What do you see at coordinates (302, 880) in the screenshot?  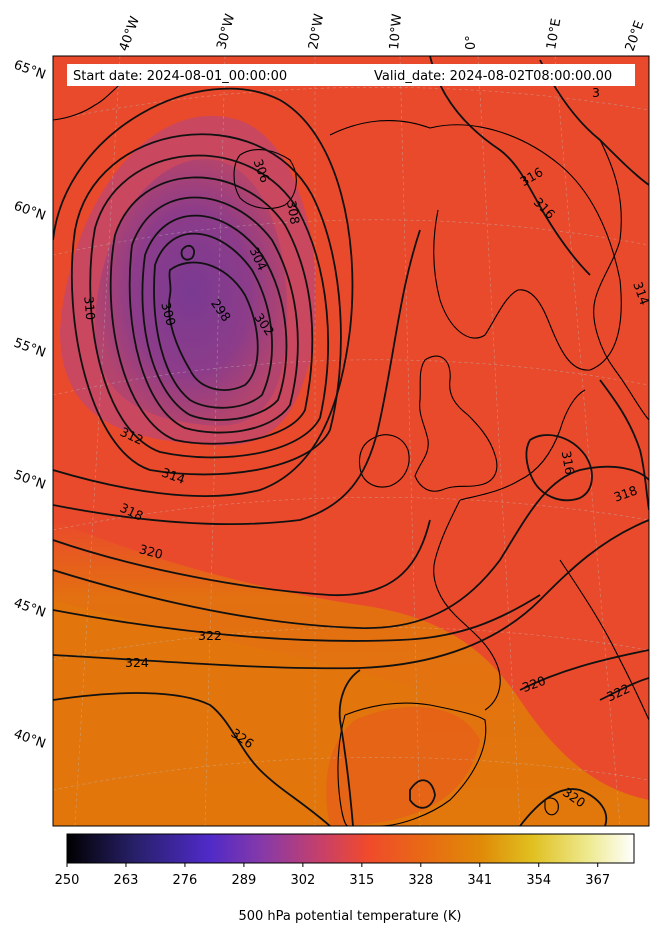 I see `colorbar-tick-label: 302` at bounding box center [302, 880].